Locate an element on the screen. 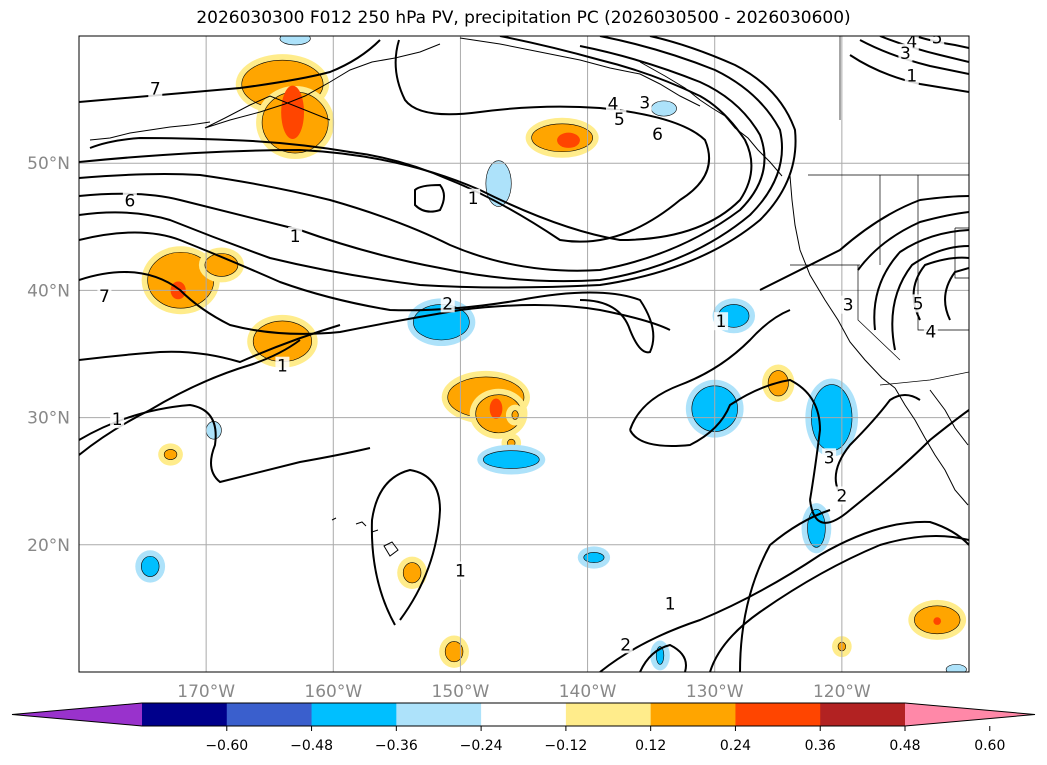 The image size is (1047, 765). longitude-labels: 170°W 160°W 150°W 140°W 130°W 120°W is located at coordinates (524, 692).